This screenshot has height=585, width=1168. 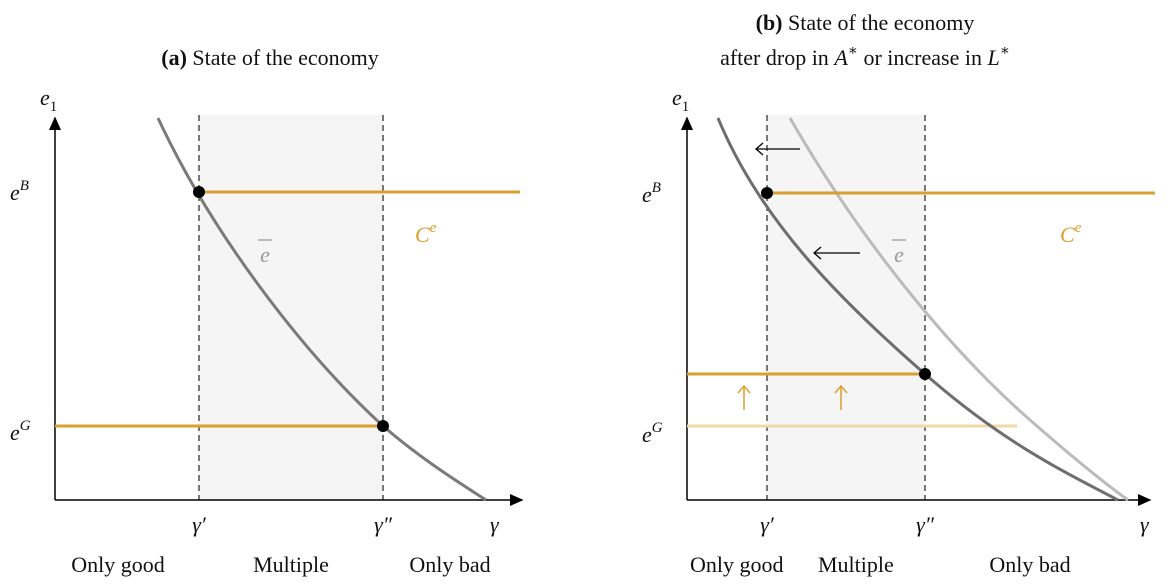 What do you see at coordinates (270, 57) in the screenshot?
I see `panel-title: (a) State of the economy` at bounding box center [270, 57].